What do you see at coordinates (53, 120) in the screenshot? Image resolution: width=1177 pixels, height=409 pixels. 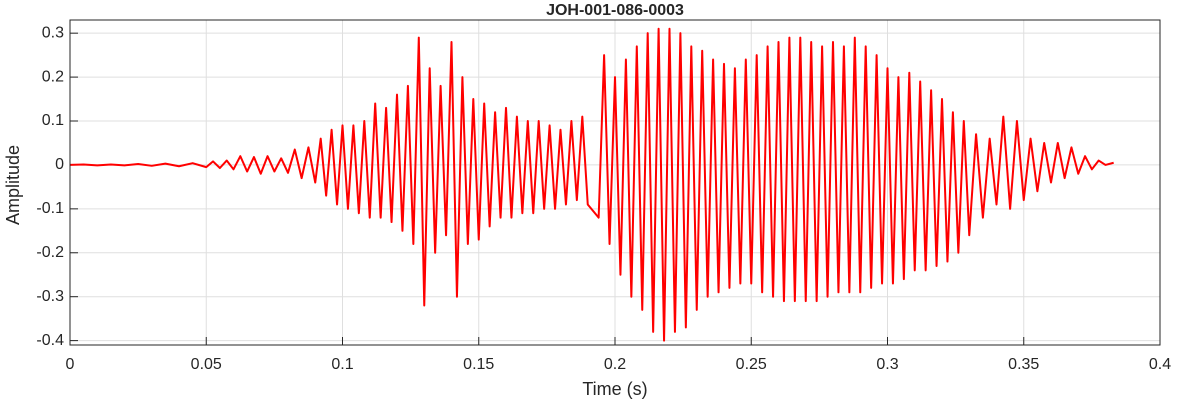 I see `y-tick-label: 0.1` at bounding box center [53, 120].